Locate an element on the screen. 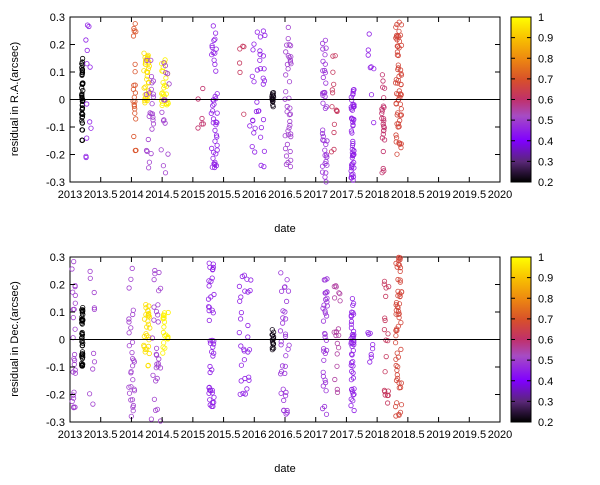 The image size is (600, 485). x-tick-label: 2014.5 is located at coordinates (162, 195).